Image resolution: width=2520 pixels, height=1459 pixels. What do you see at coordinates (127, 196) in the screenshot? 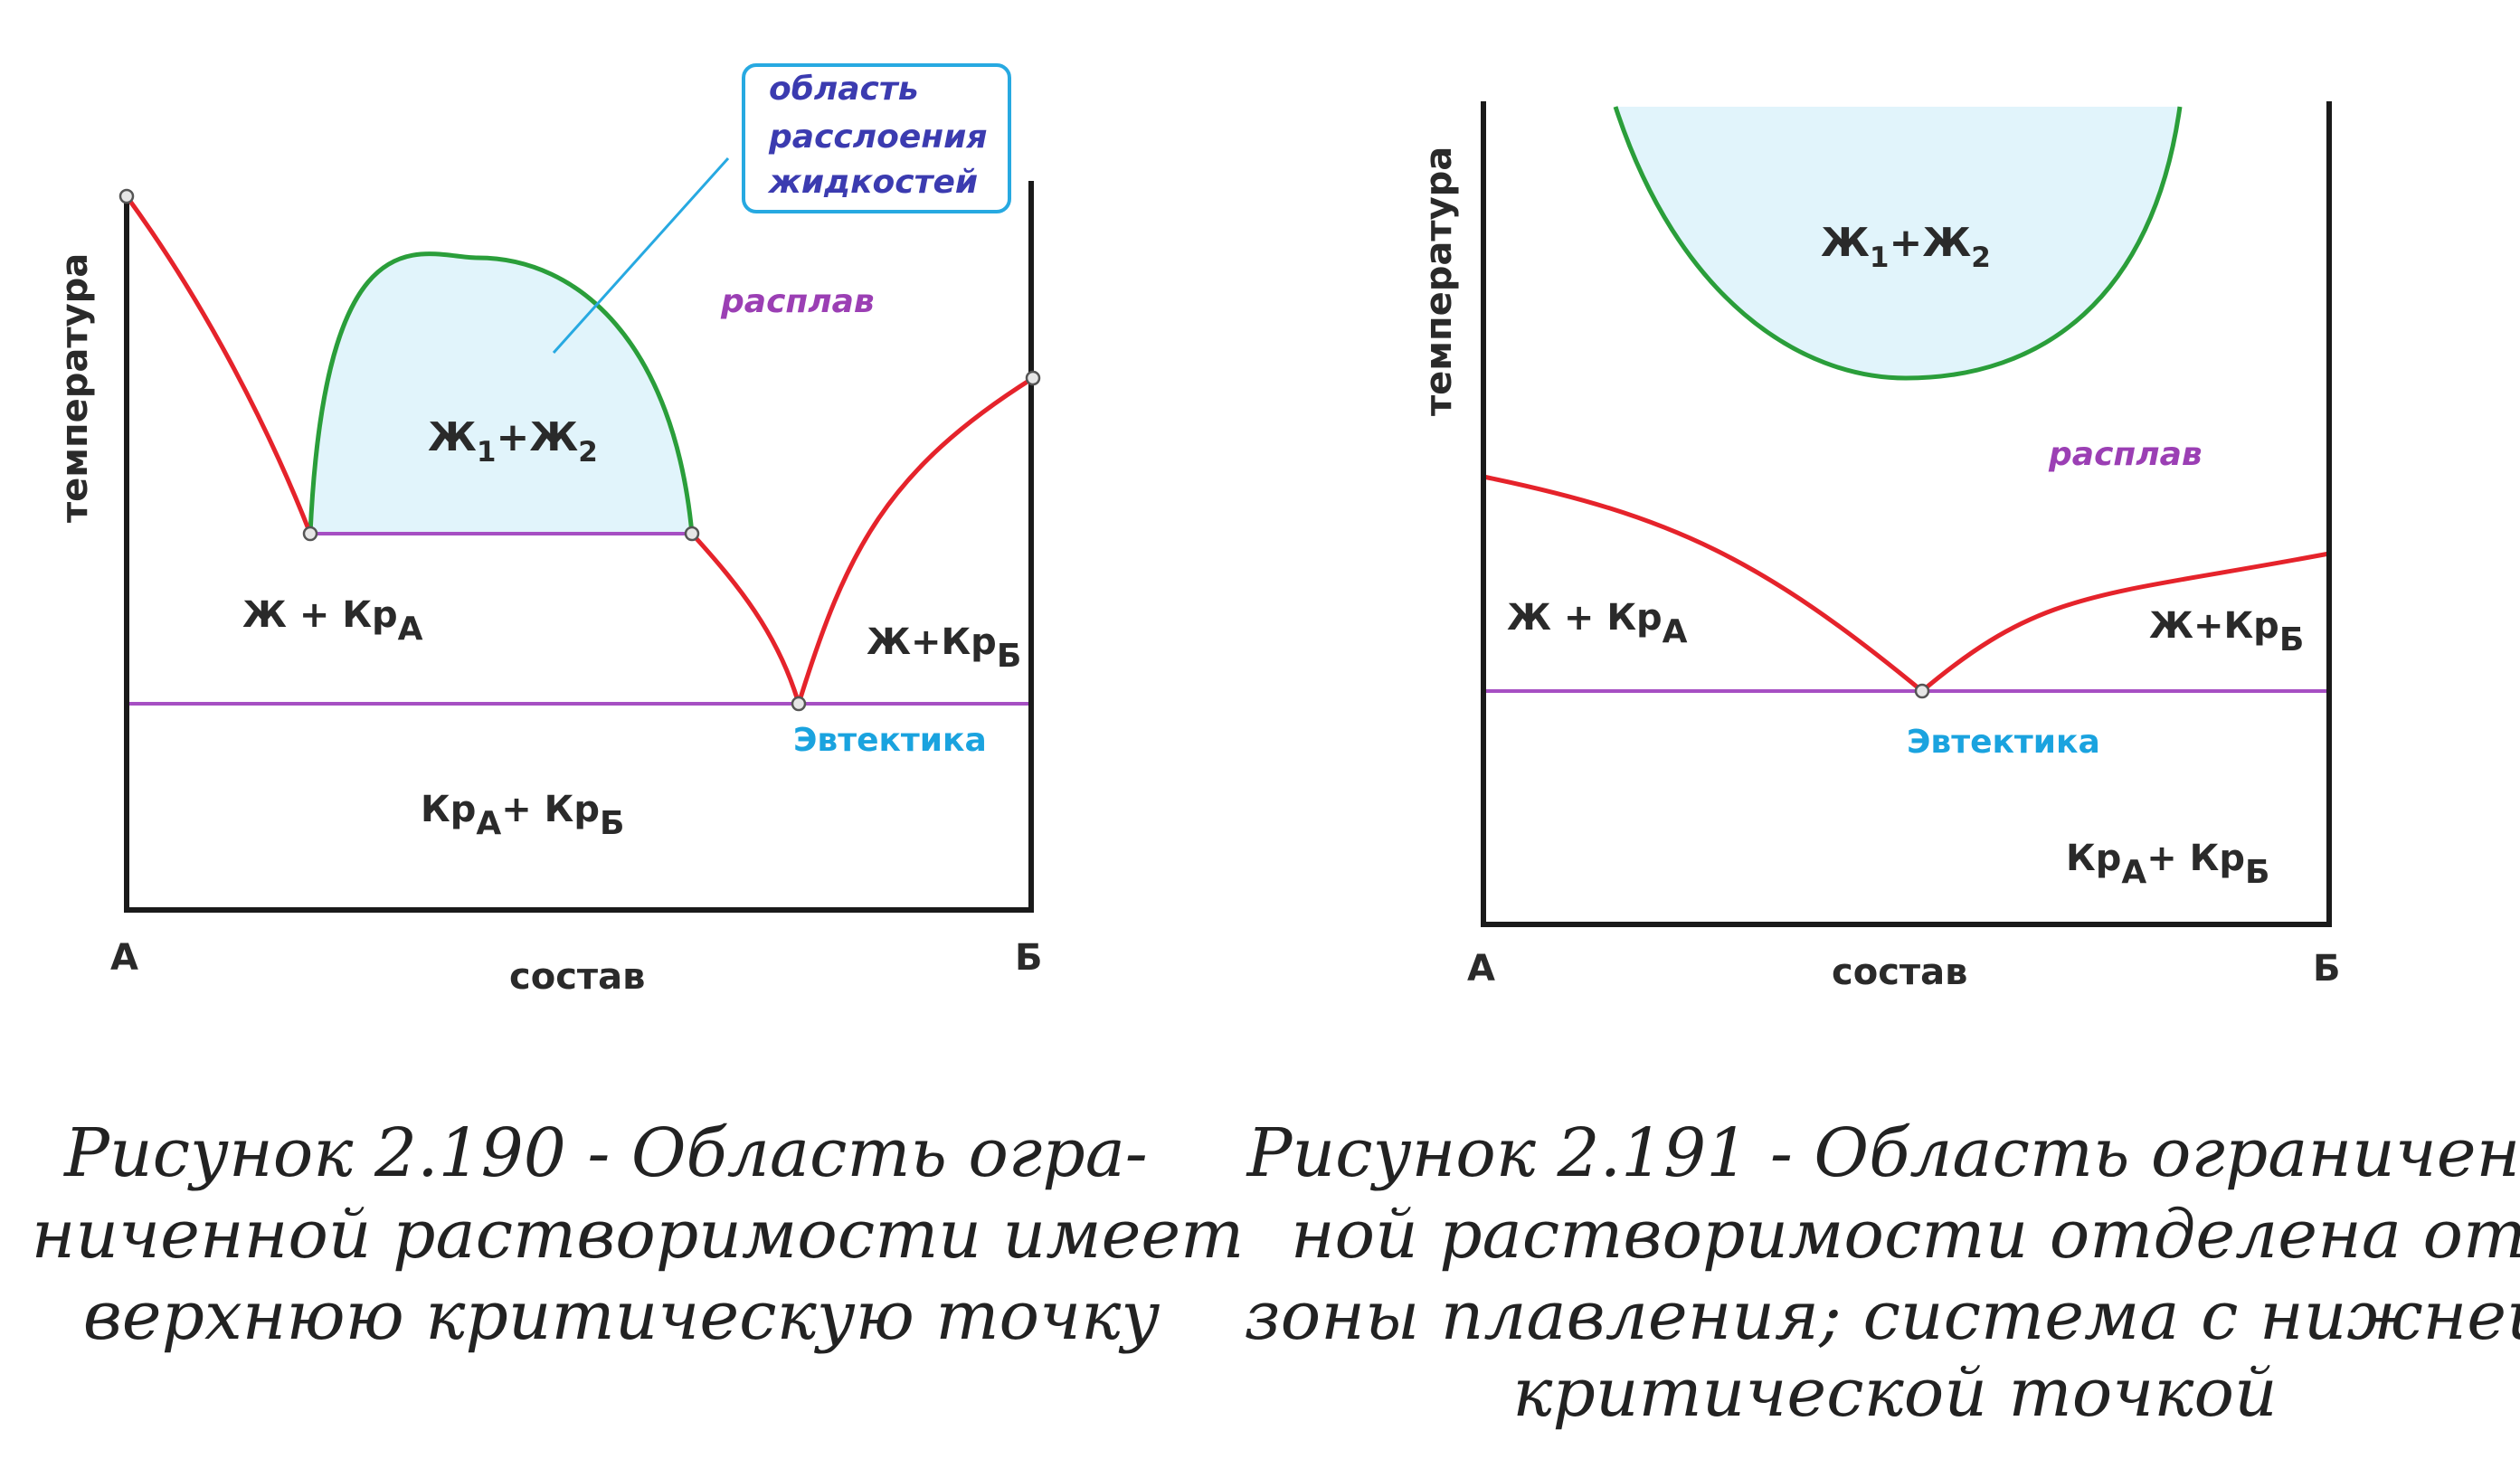
I see `melting-point-a` at bounding box center [127, 196].